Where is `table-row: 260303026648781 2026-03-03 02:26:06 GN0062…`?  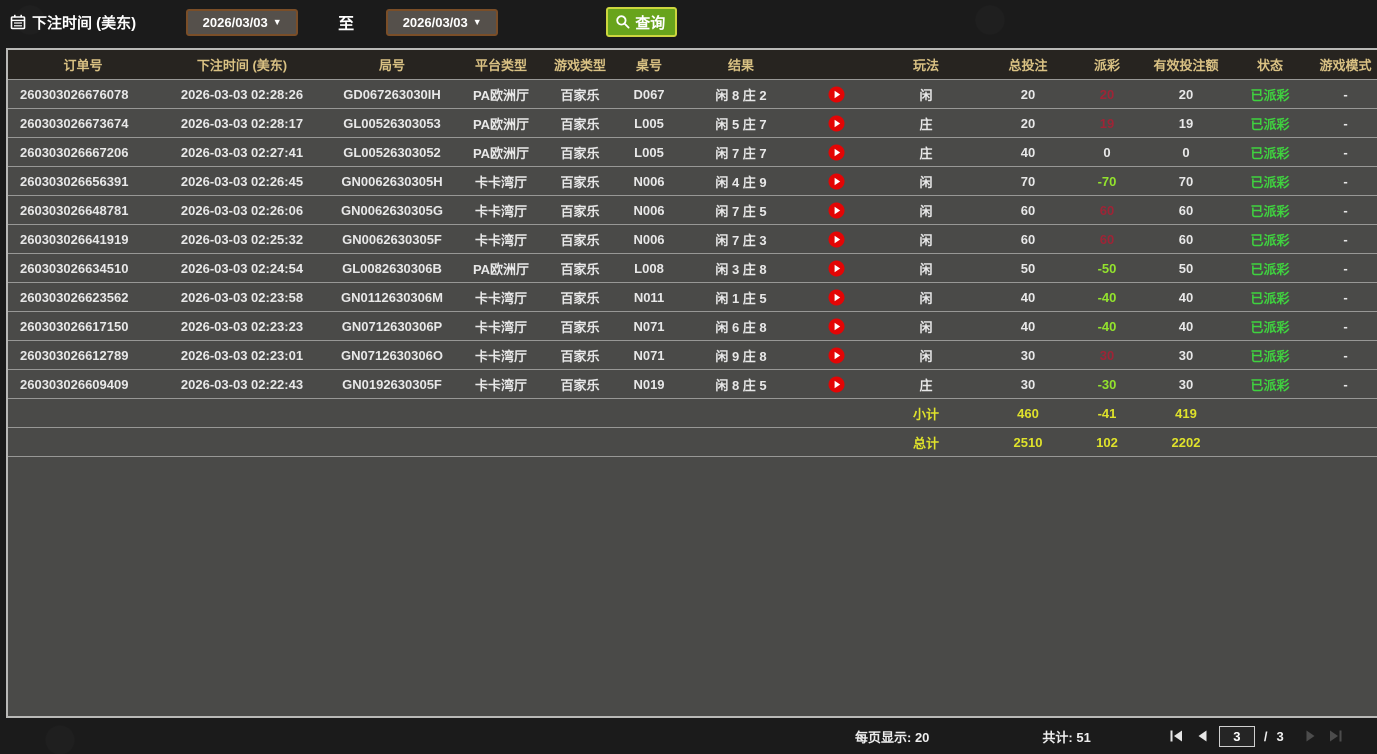 table-row: 260303026648781 2026-03-03 02:26:06 GN0062… is located at coordinates (692, 210).